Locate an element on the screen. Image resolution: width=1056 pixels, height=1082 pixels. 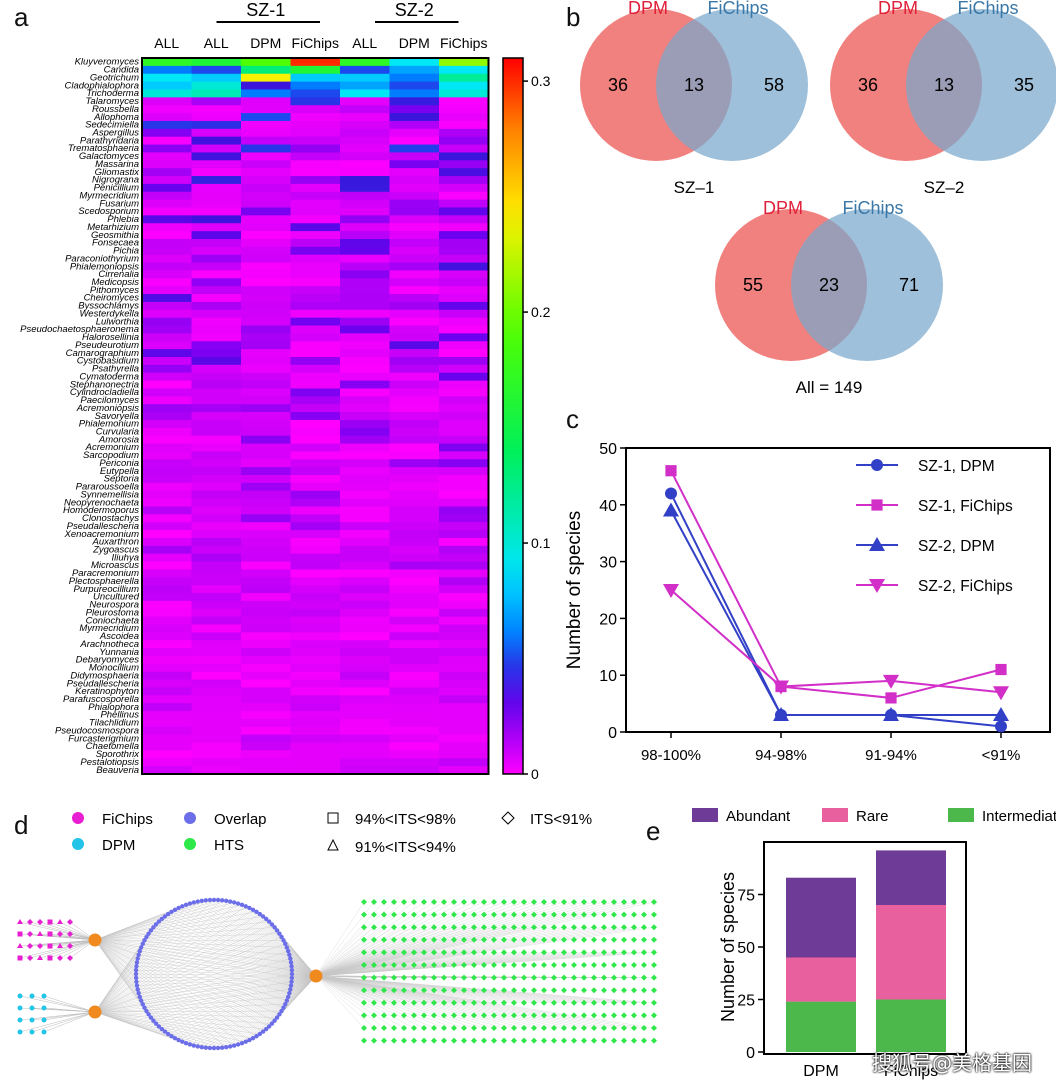
column-label: FiChips is located at coordinates (315, 43).